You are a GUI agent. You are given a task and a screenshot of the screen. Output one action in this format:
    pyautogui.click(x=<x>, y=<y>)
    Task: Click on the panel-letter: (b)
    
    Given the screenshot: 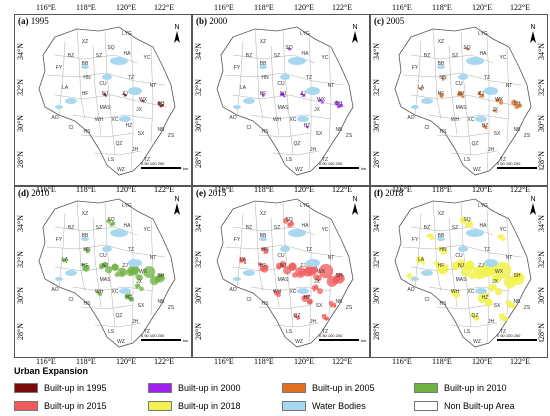 What is the action you would take?
    pyautogui.click(x=201, y=21)
    